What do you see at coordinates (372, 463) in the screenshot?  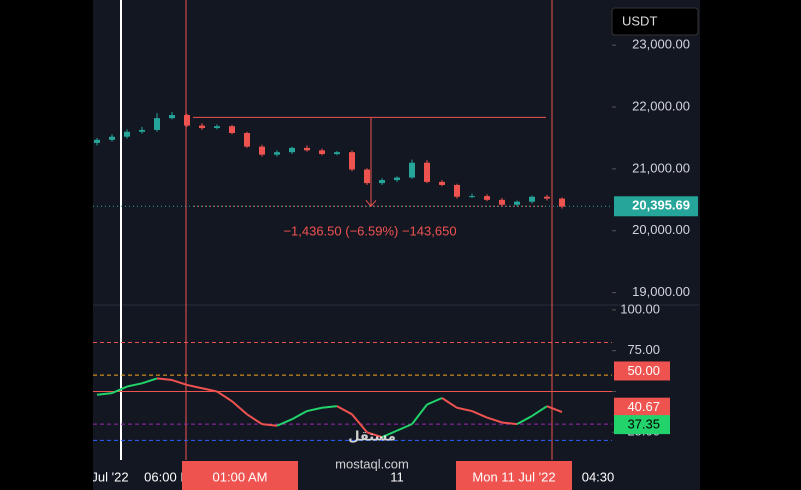 I see `watermark: mostaql.com` at bounding box center [372, 463].